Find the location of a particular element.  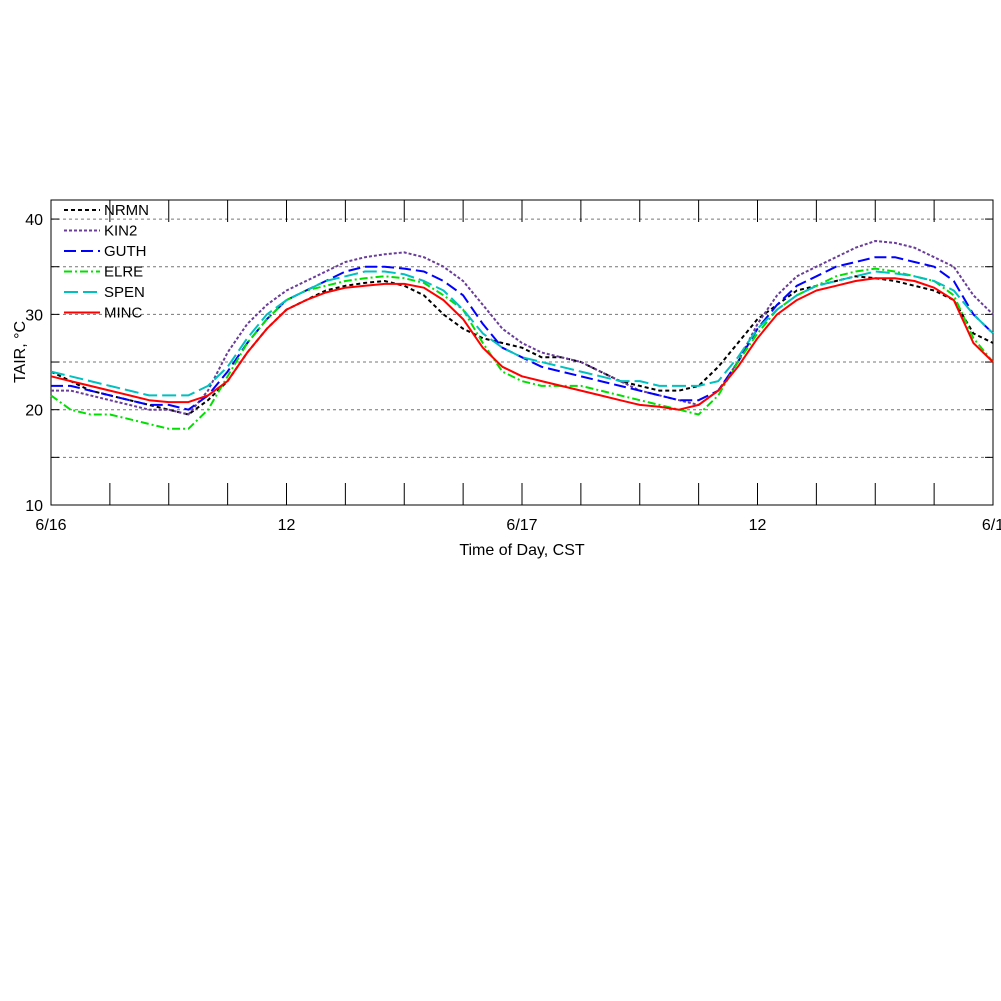

legend-label-guth: GUTH is located at coordinates (125, 251).